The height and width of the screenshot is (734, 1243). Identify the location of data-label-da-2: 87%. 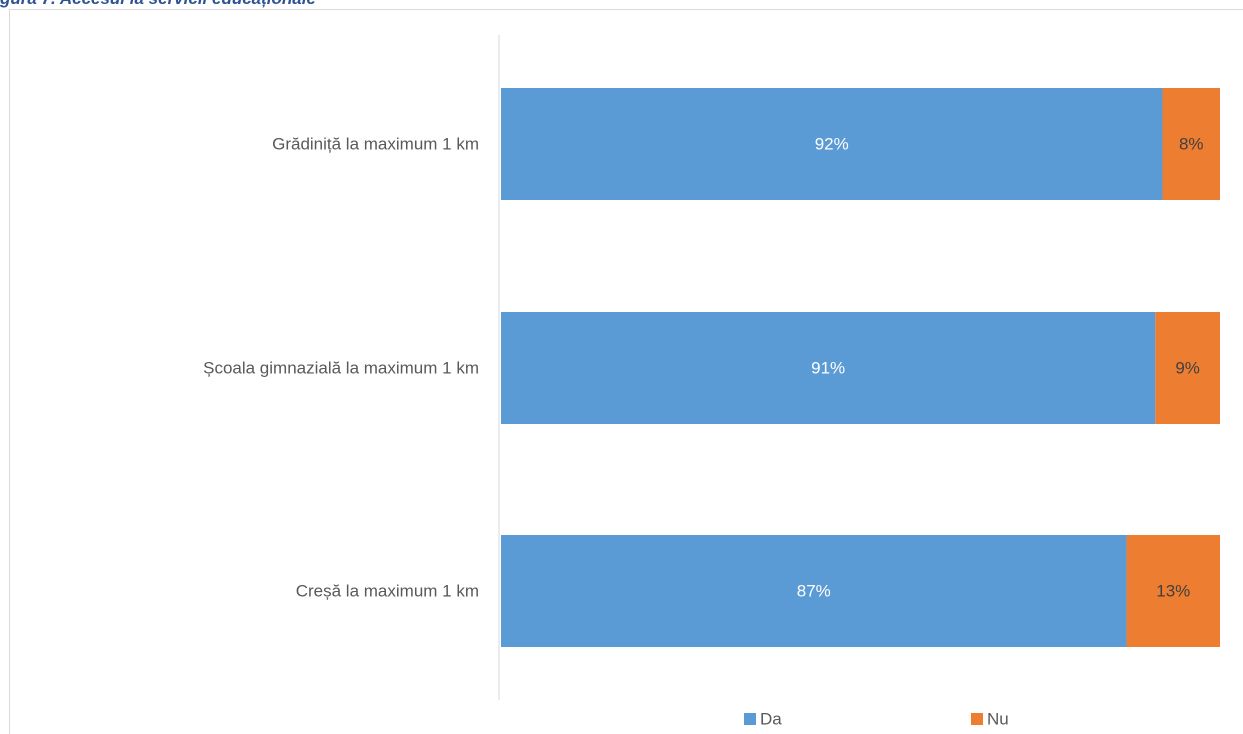
(814, 591).